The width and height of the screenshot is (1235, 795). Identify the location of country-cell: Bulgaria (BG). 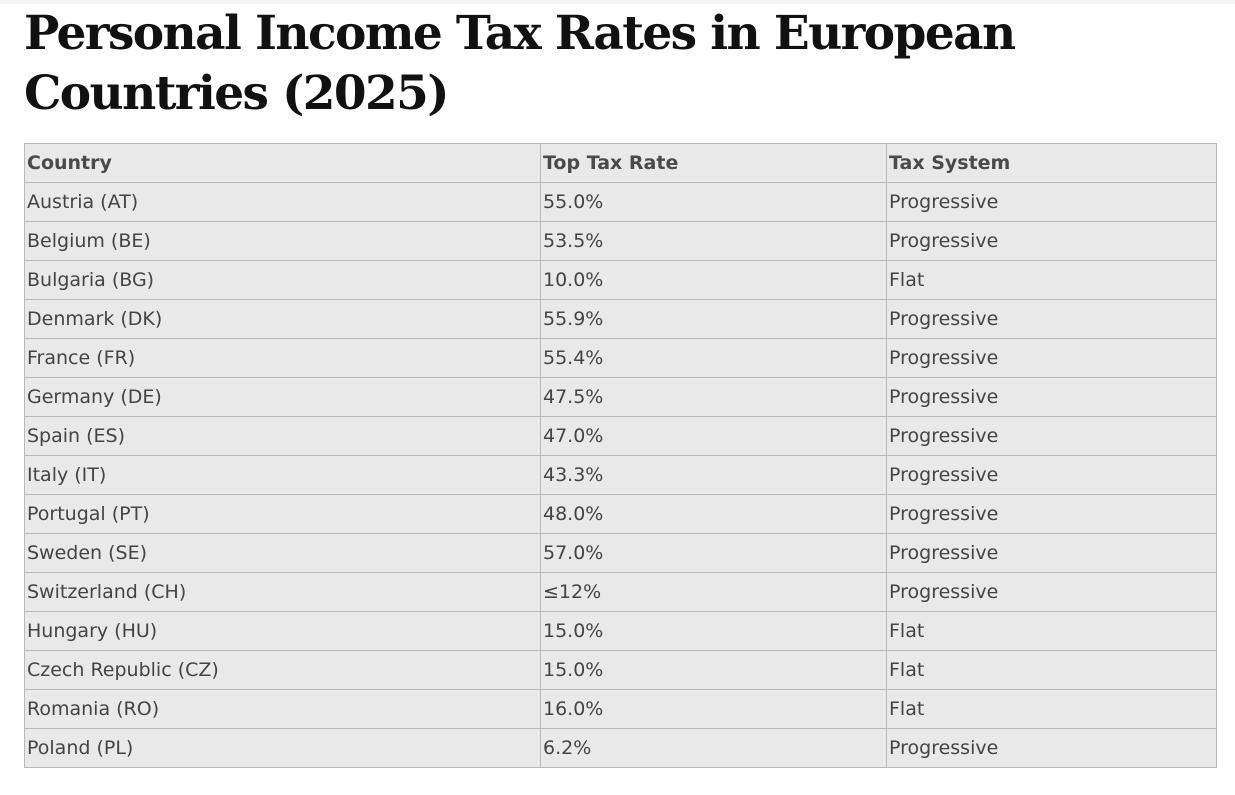
(282, 280).